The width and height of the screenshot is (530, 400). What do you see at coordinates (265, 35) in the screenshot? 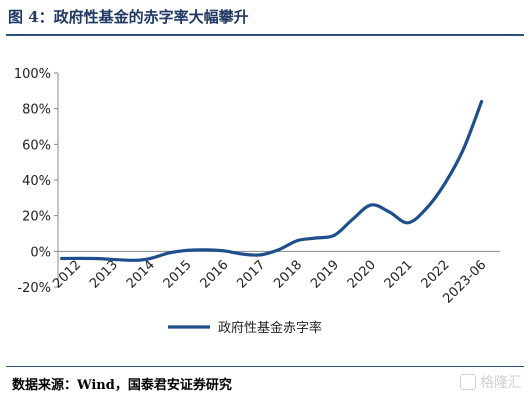
I see `title-divider` at bounding box center [265, 35].